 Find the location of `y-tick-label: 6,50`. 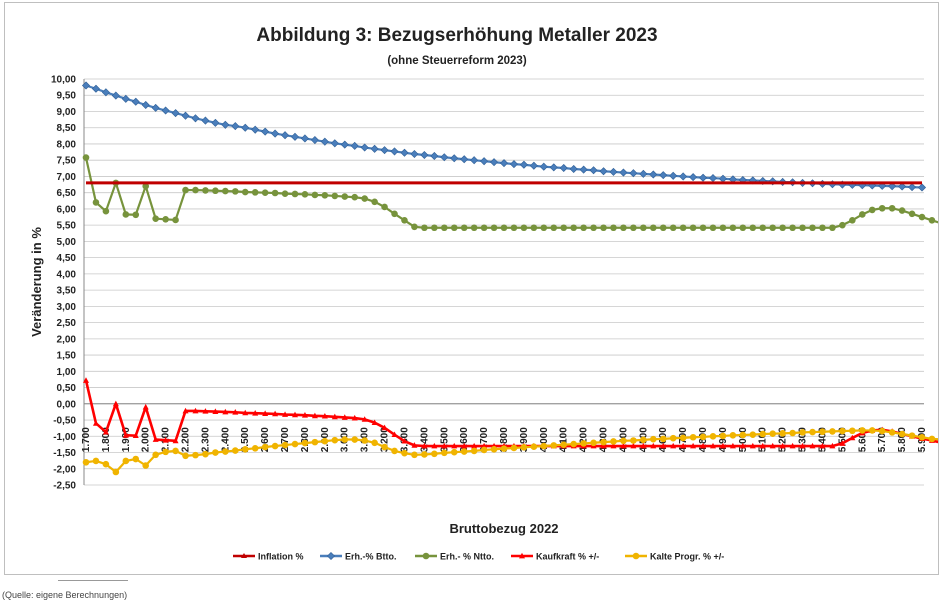

y-tick-label: 6,50 is located at coordinates (67, 193).